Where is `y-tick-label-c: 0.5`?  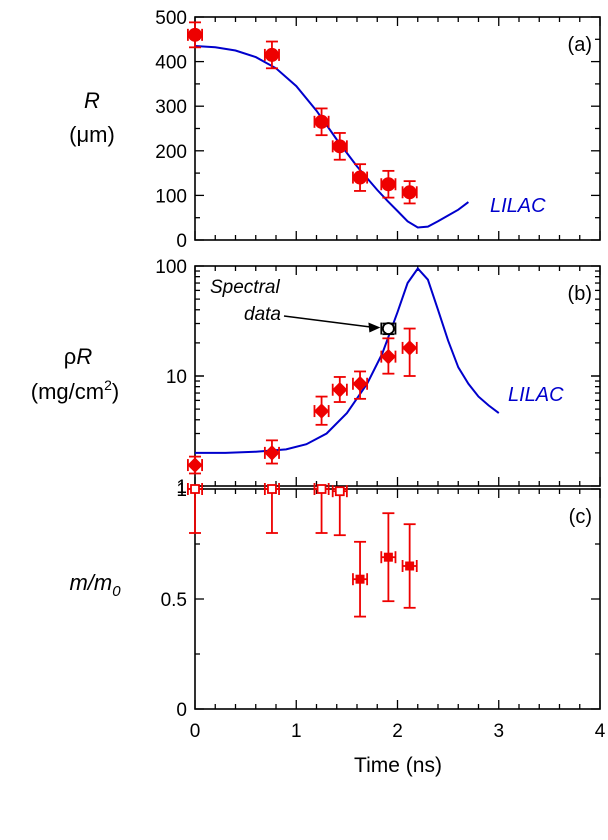
y-tick-label-c: 0.5 is located at coordinates (174, 600).